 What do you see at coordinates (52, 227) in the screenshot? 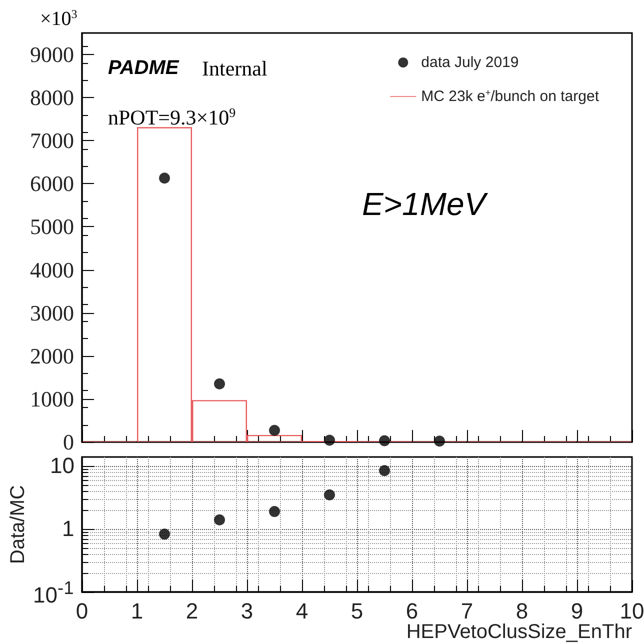
I see `y-tick-label: 5000` at bounding box center [52, 227].